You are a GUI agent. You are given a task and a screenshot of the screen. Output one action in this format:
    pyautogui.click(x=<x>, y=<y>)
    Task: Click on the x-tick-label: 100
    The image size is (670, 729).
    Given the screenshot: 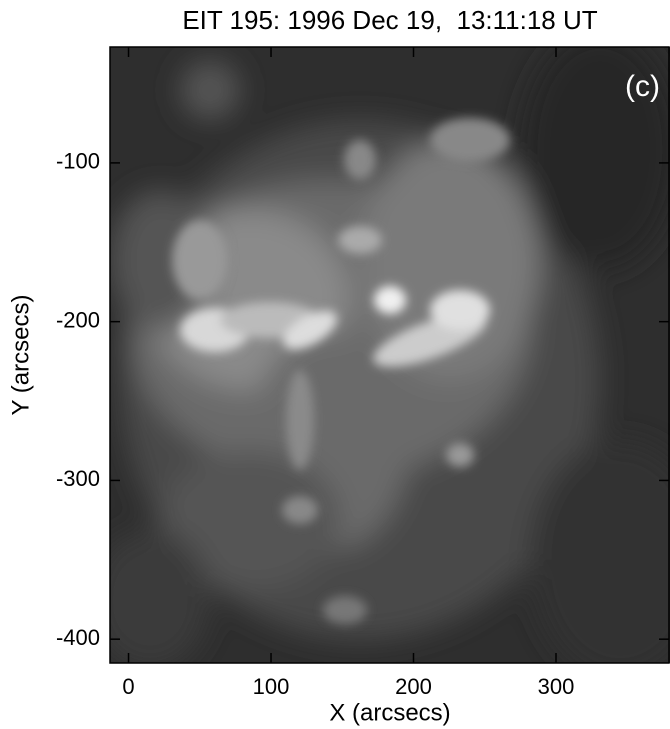 What is the action you would take?
    pyautogui.click(x=271, y=686)
    